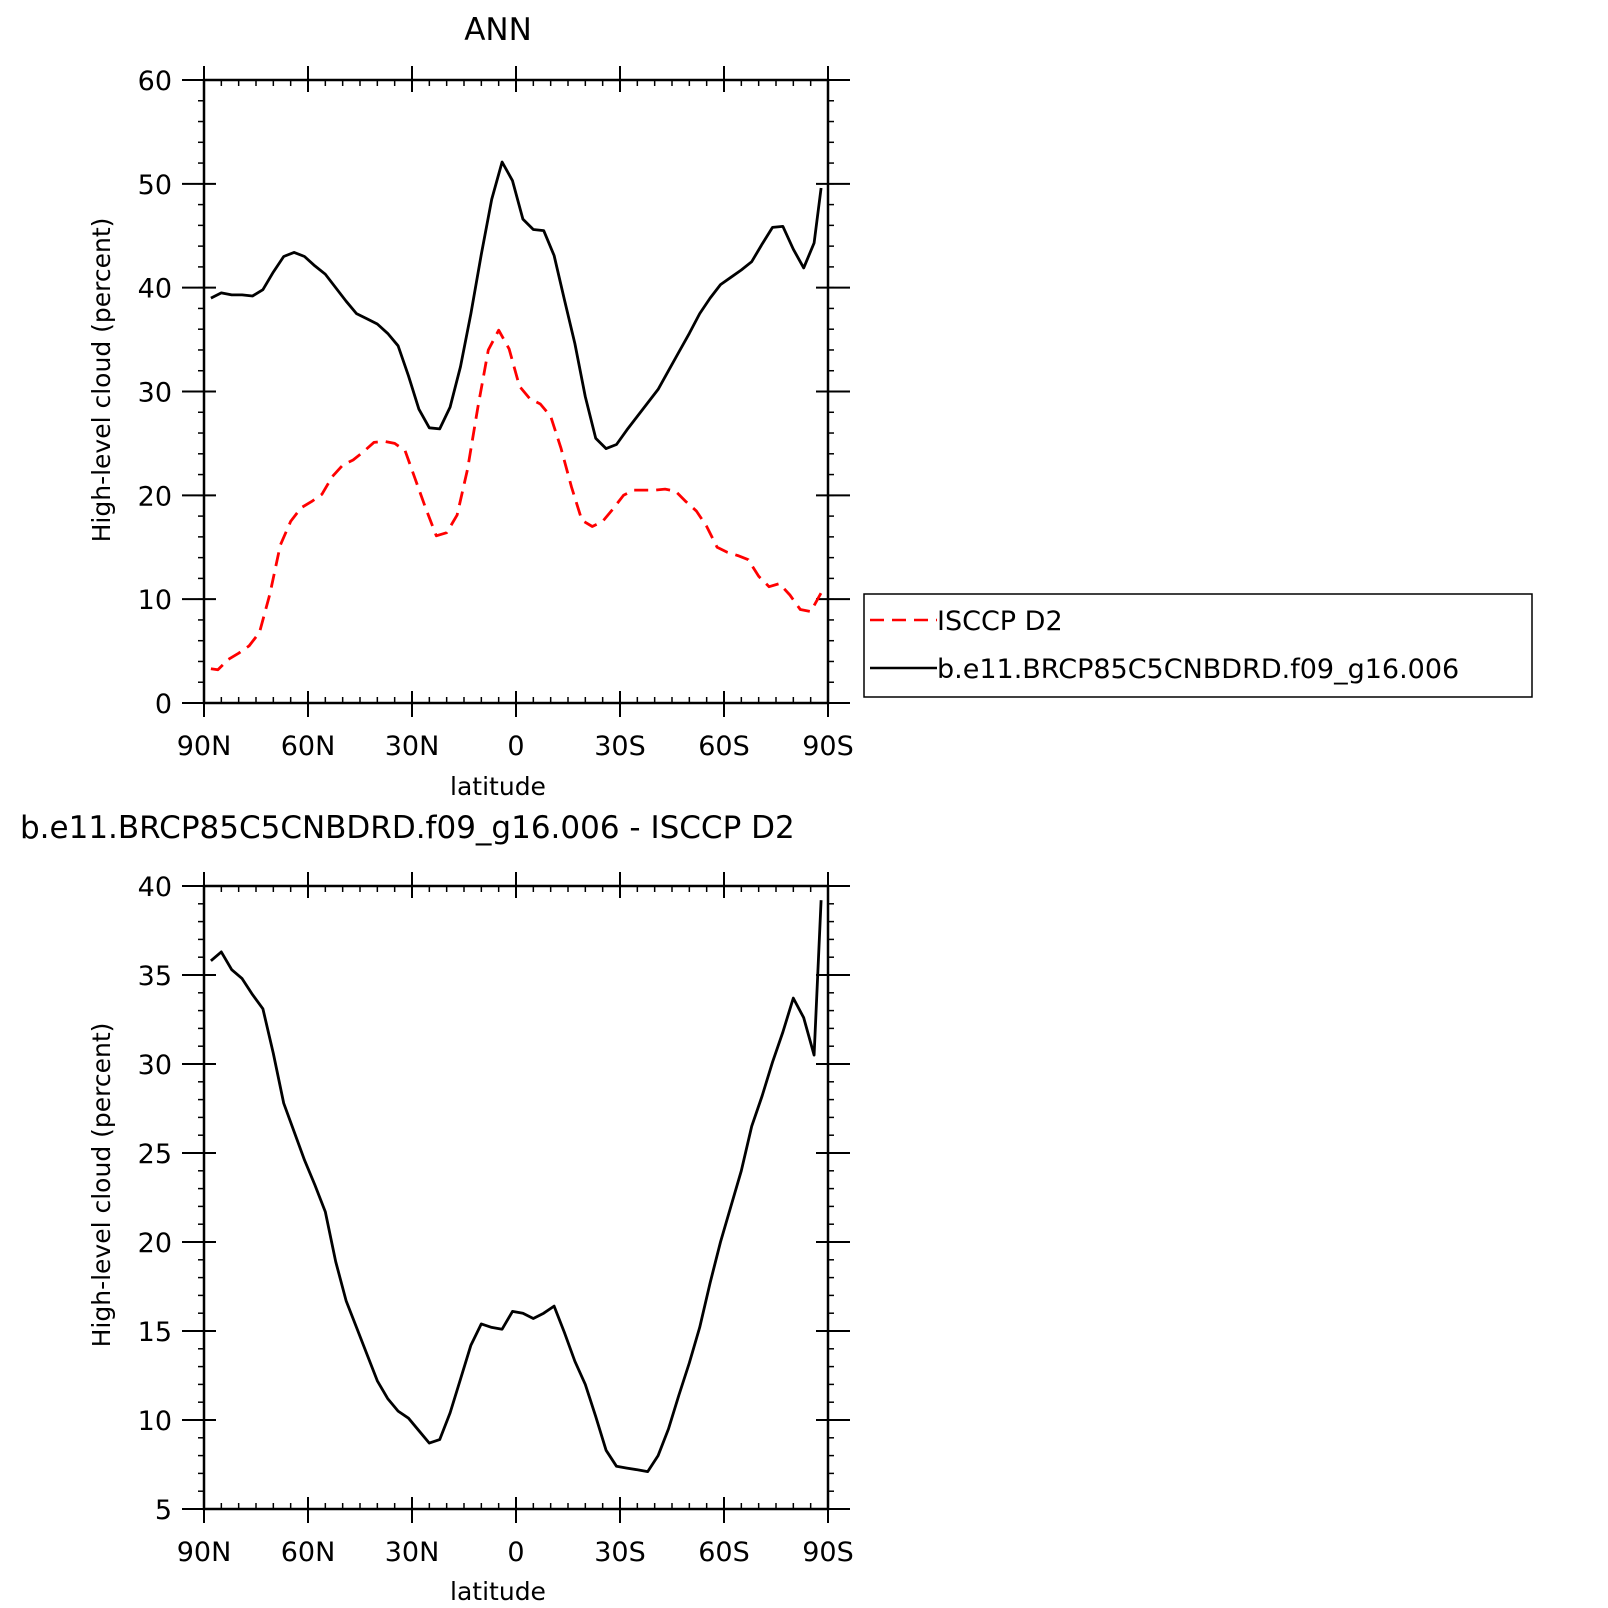 This screenshot has width=1608, height=1608. What do you see at coordinates (163, 1510) in the screenshot?
I see `y-tick-label: 5` at bounding box center [163, 1510].